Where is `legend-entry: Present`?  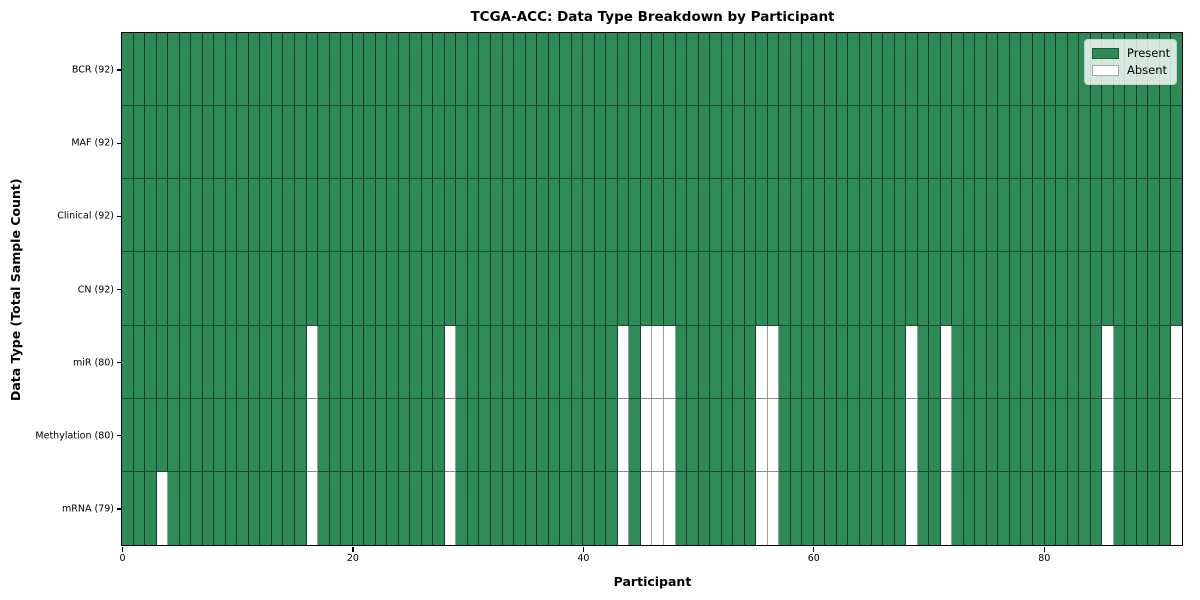
legend-entry: Present is located at coordinates (1131, 53).